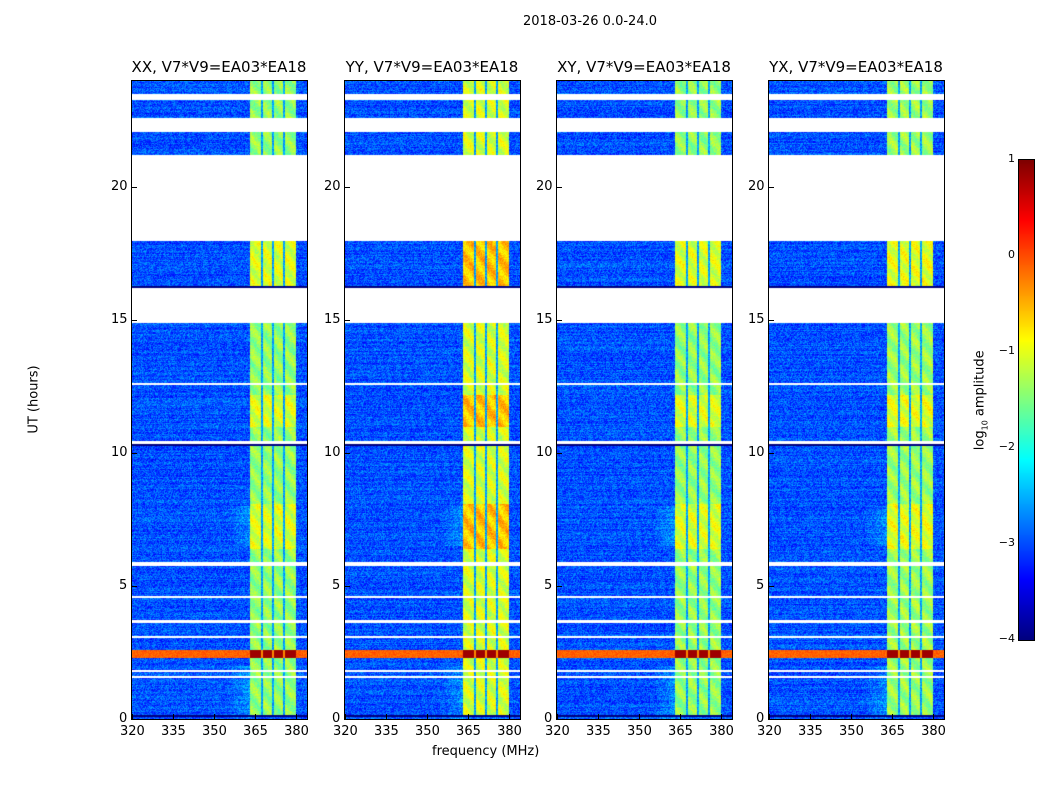 This screenshot has width=1050, height=800. Describe the element at coordinates (856, 67) in the screenshot. I see `panel-title: YX, V7*V9=EA03*EA18` at that location.